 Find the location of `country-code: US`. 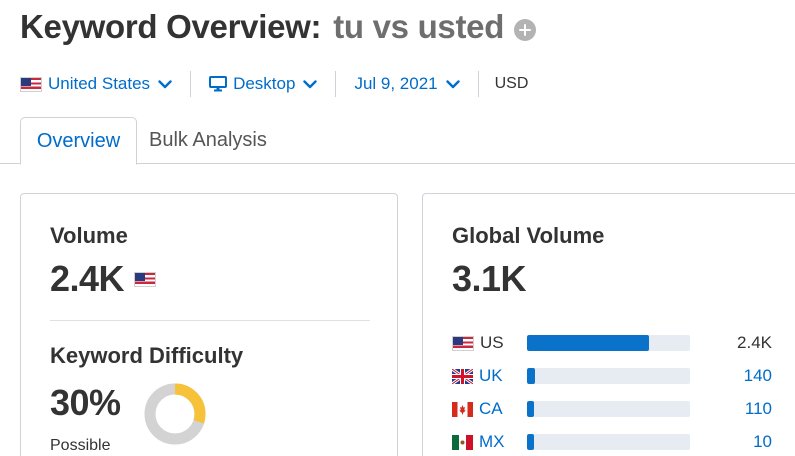

country-code: US is located at coordinates (492, 342).